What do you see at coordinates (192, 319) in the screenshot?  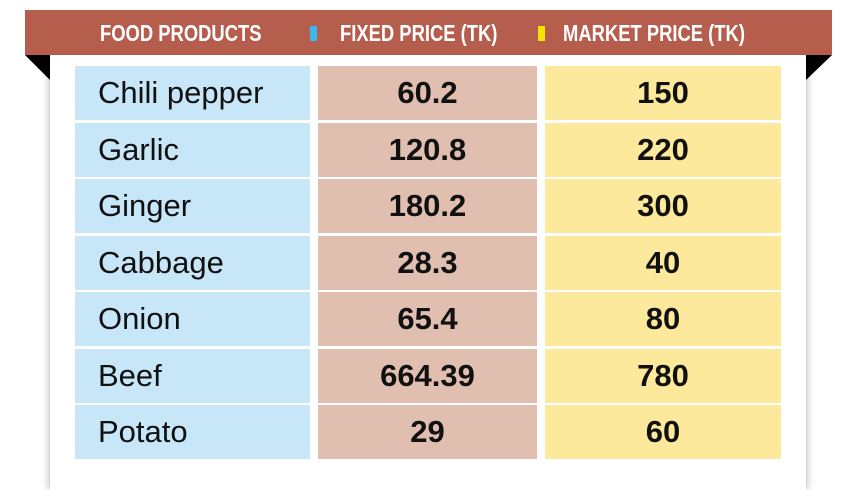 I see `product-cell: Onion` at bounding box center [192, 319].